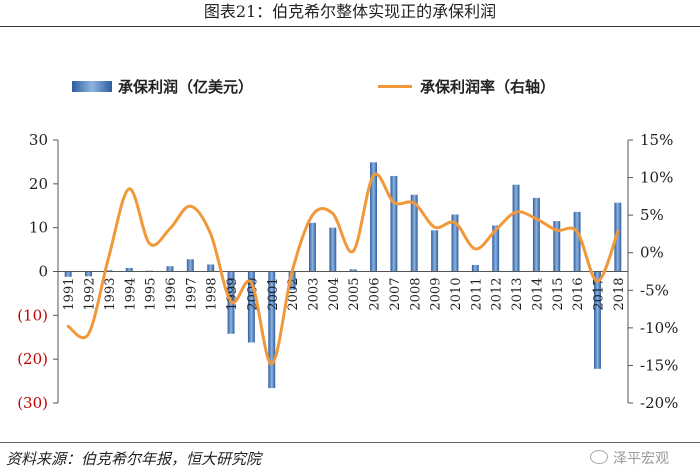 The width and height of the screenshot is (700, 475). I want to click on left-tick-label: 20, so click(38, 184).